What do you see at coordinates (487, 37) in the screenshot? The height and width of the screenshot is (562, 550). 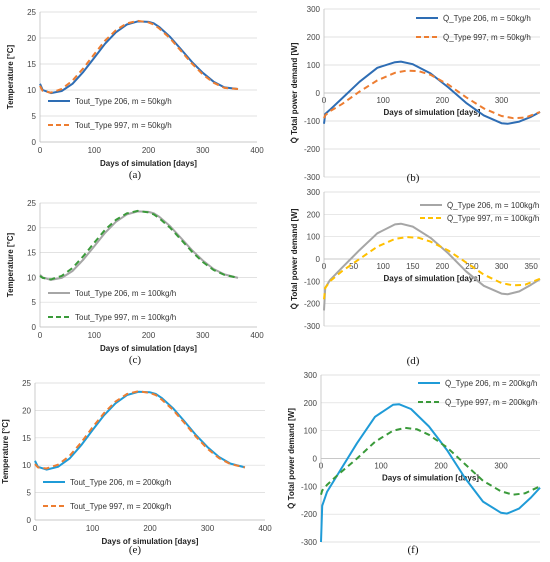 I see `legend-entry: Q̇_Type 997, m = 50kg/h` at bounding box center [487, 37].